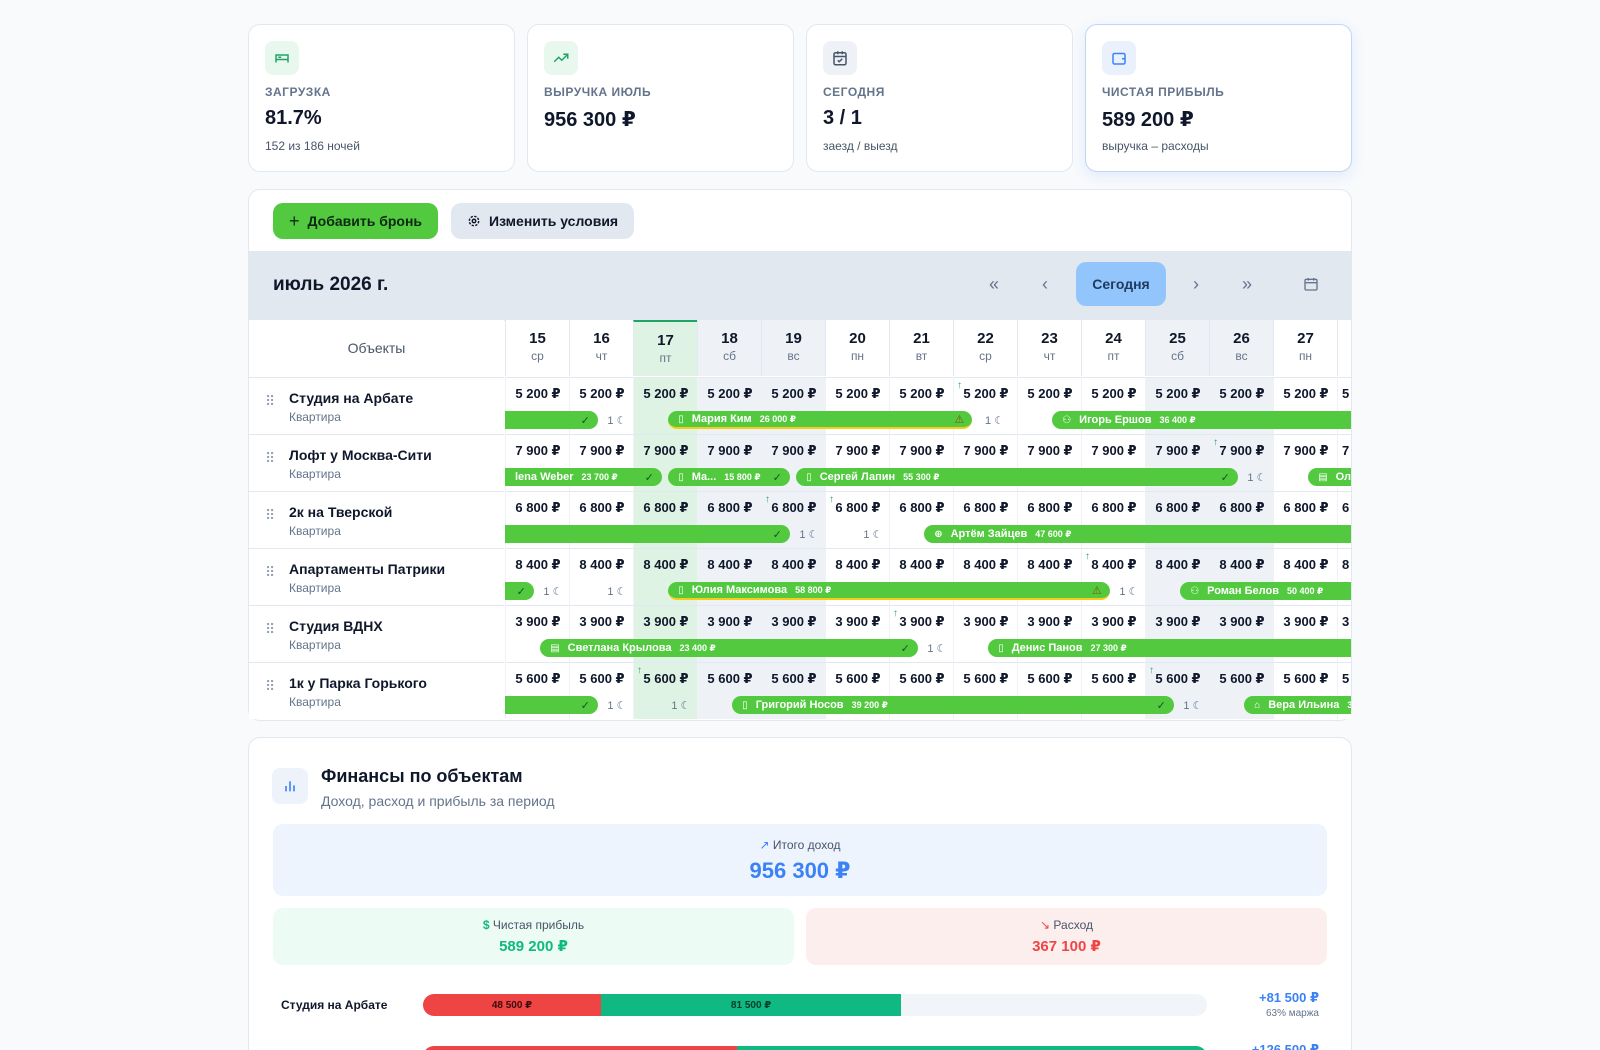 The width and height of the screenshot is (1600, 1050). What do you see at coordinates (1196, 284) in the screenshot?
I see `next-button: ›` at bounding box center [1196, 284].